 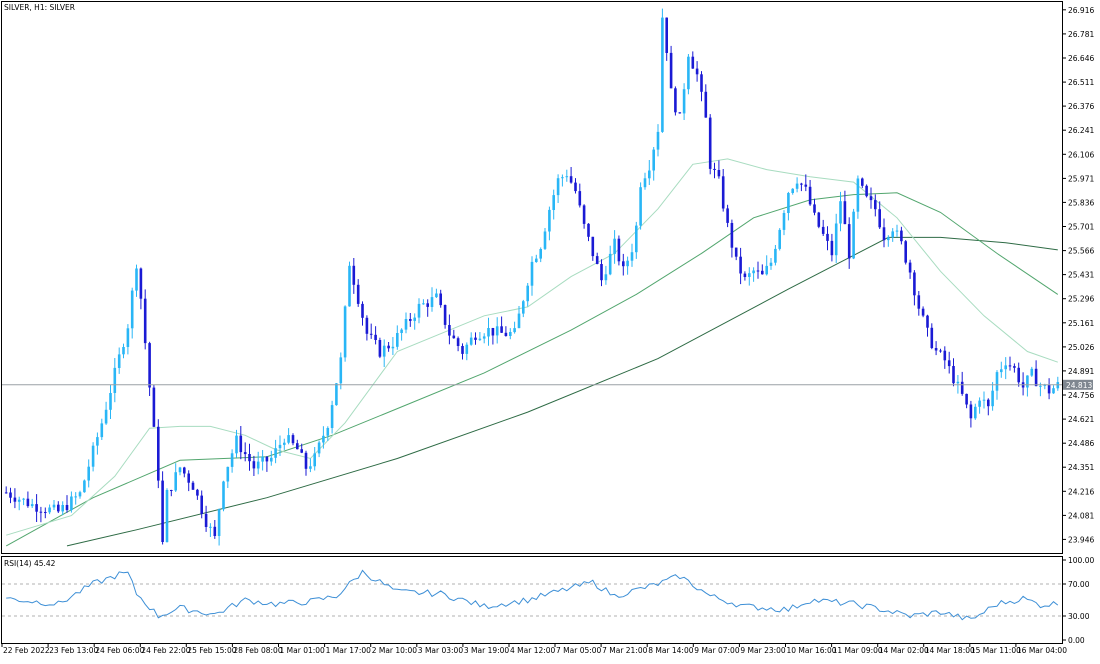 What do you see at coordinates (395, 650) in the screenshot?
I see `time-label: 2 Mar 10:00` at bounding box center [395, 650].